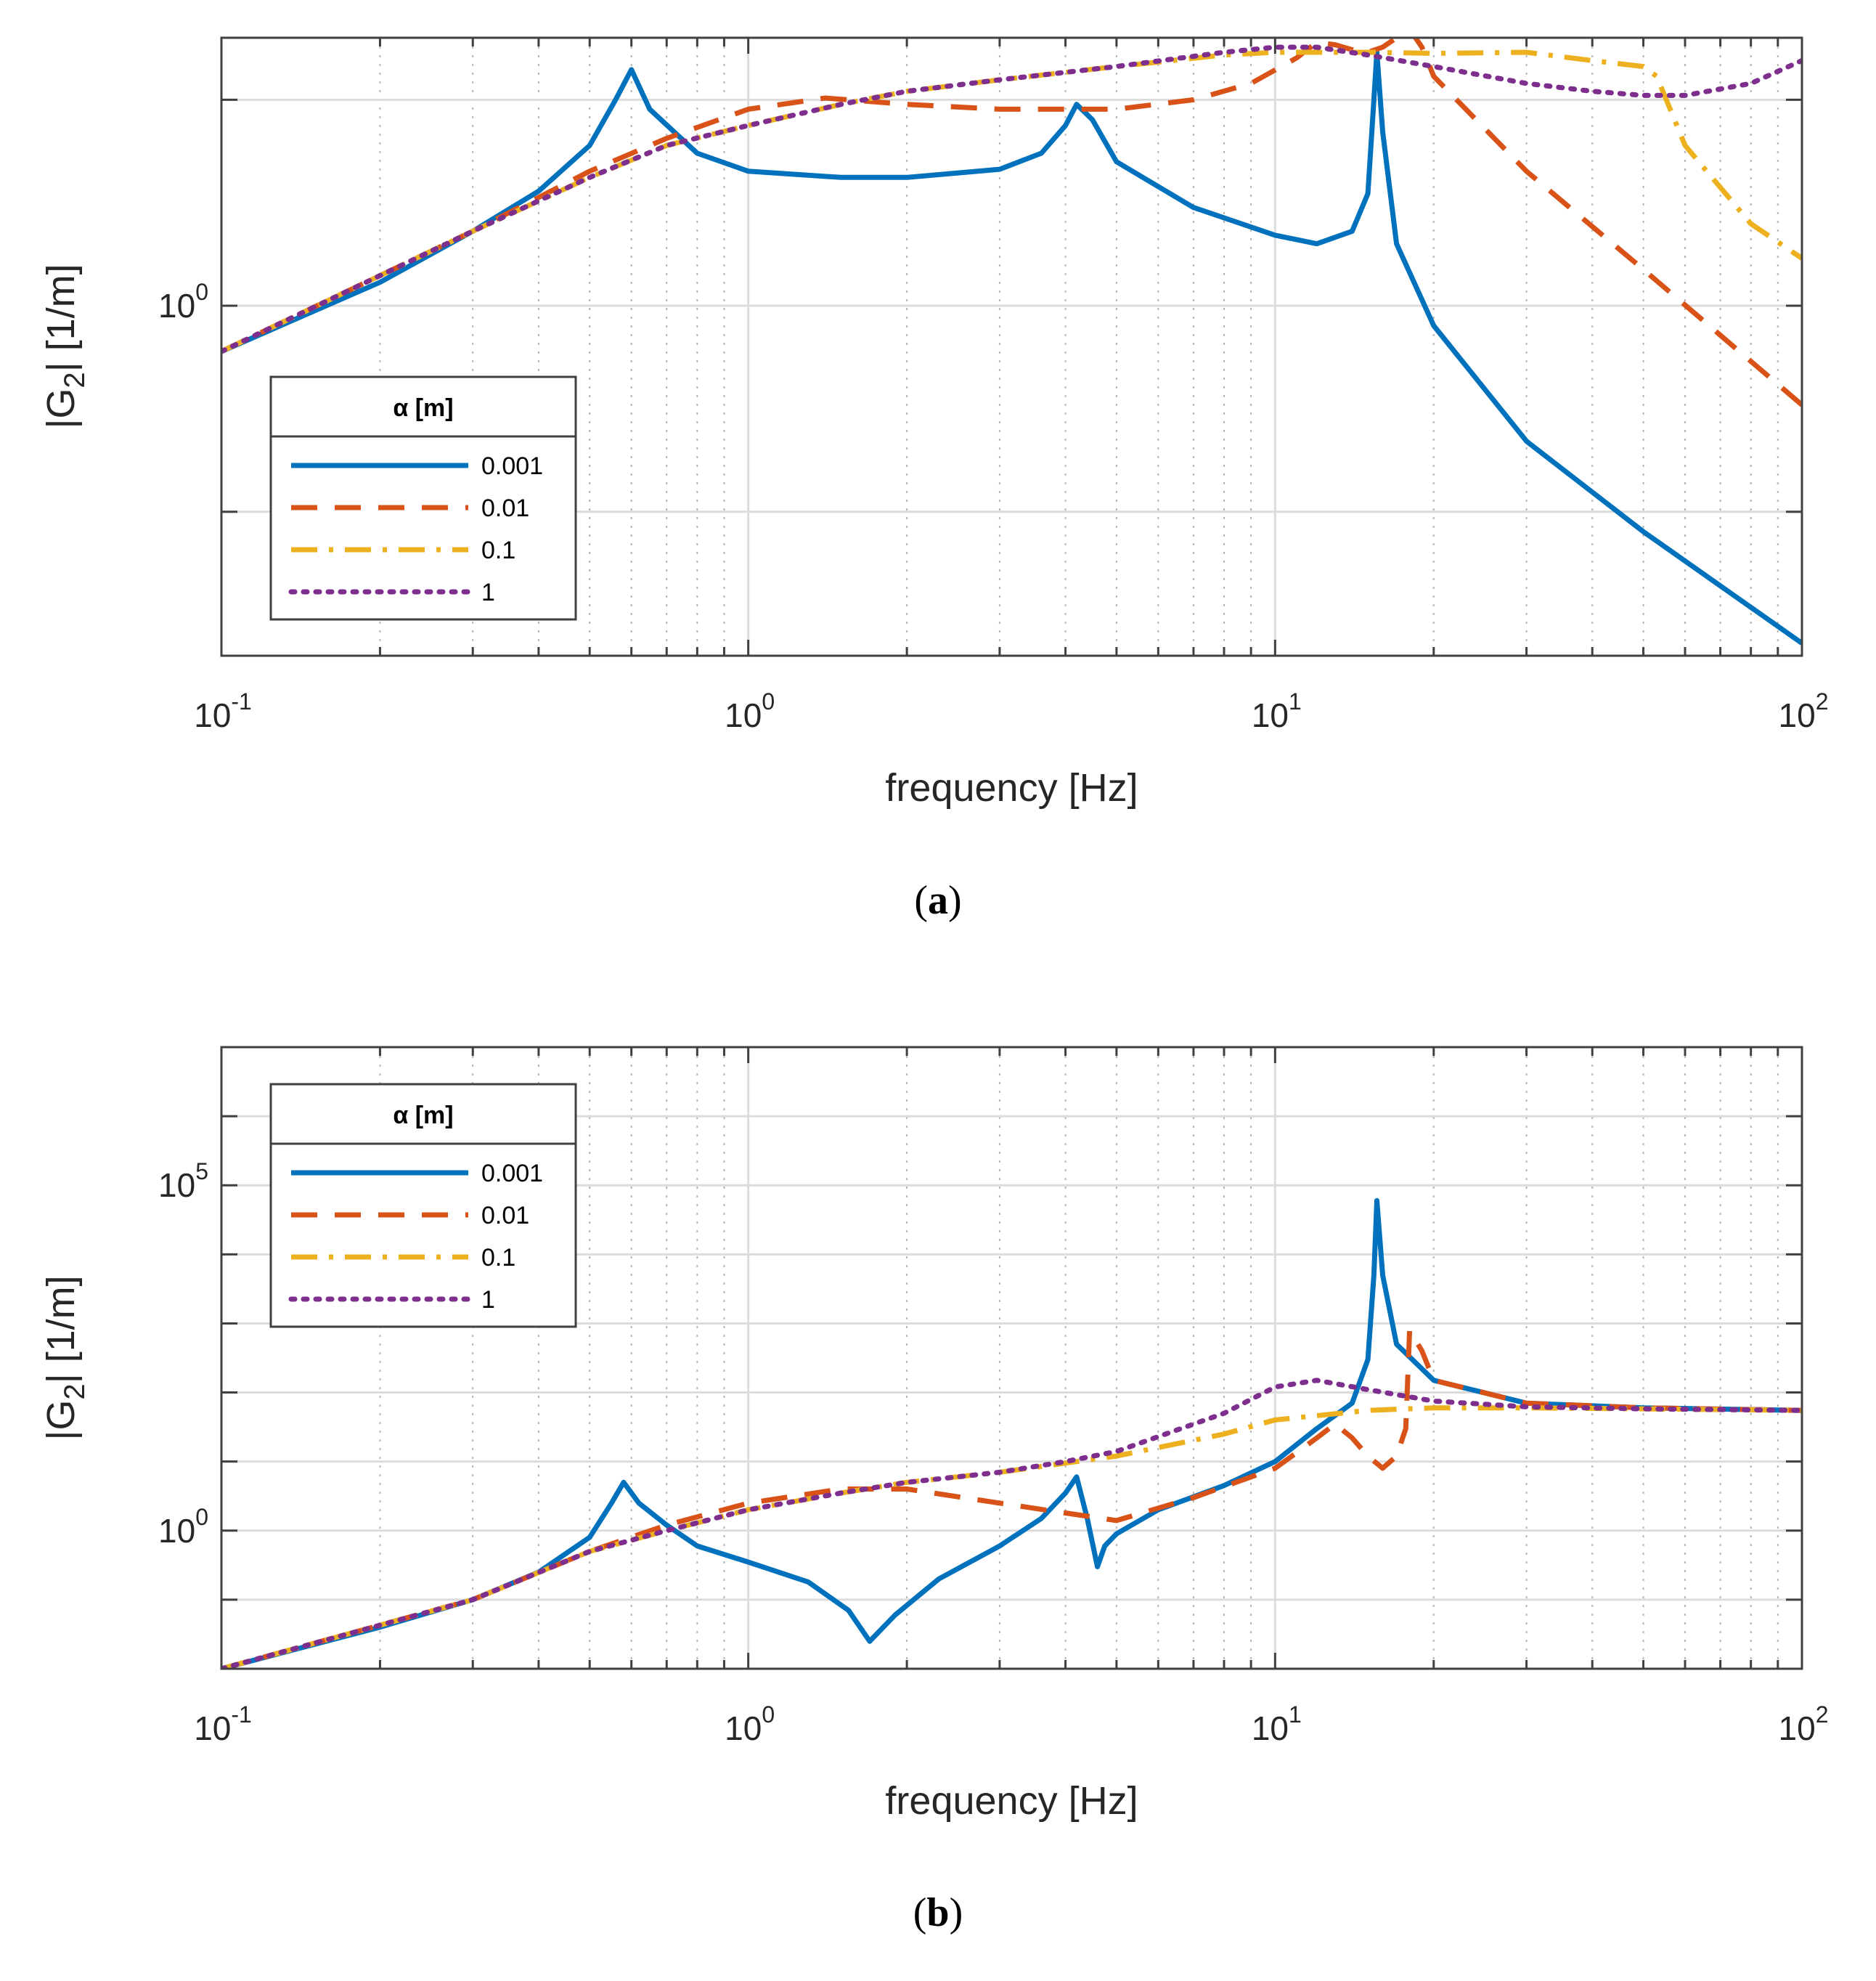  What do you see at coordinates (938, 1912) in the screenshot?
I see `panel-caption: (b)` at bounding box center [938, 1912].